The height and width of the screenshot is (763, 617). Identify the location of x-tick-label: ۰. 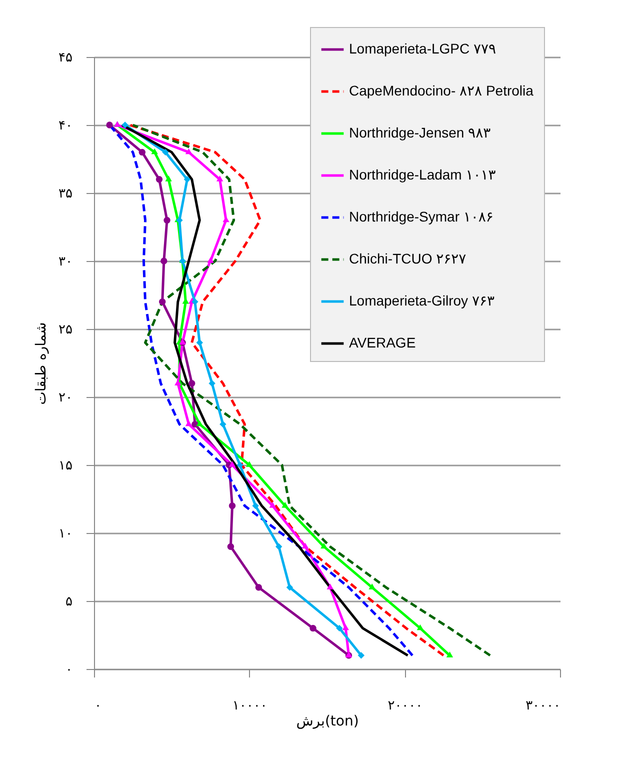
(98, 706).